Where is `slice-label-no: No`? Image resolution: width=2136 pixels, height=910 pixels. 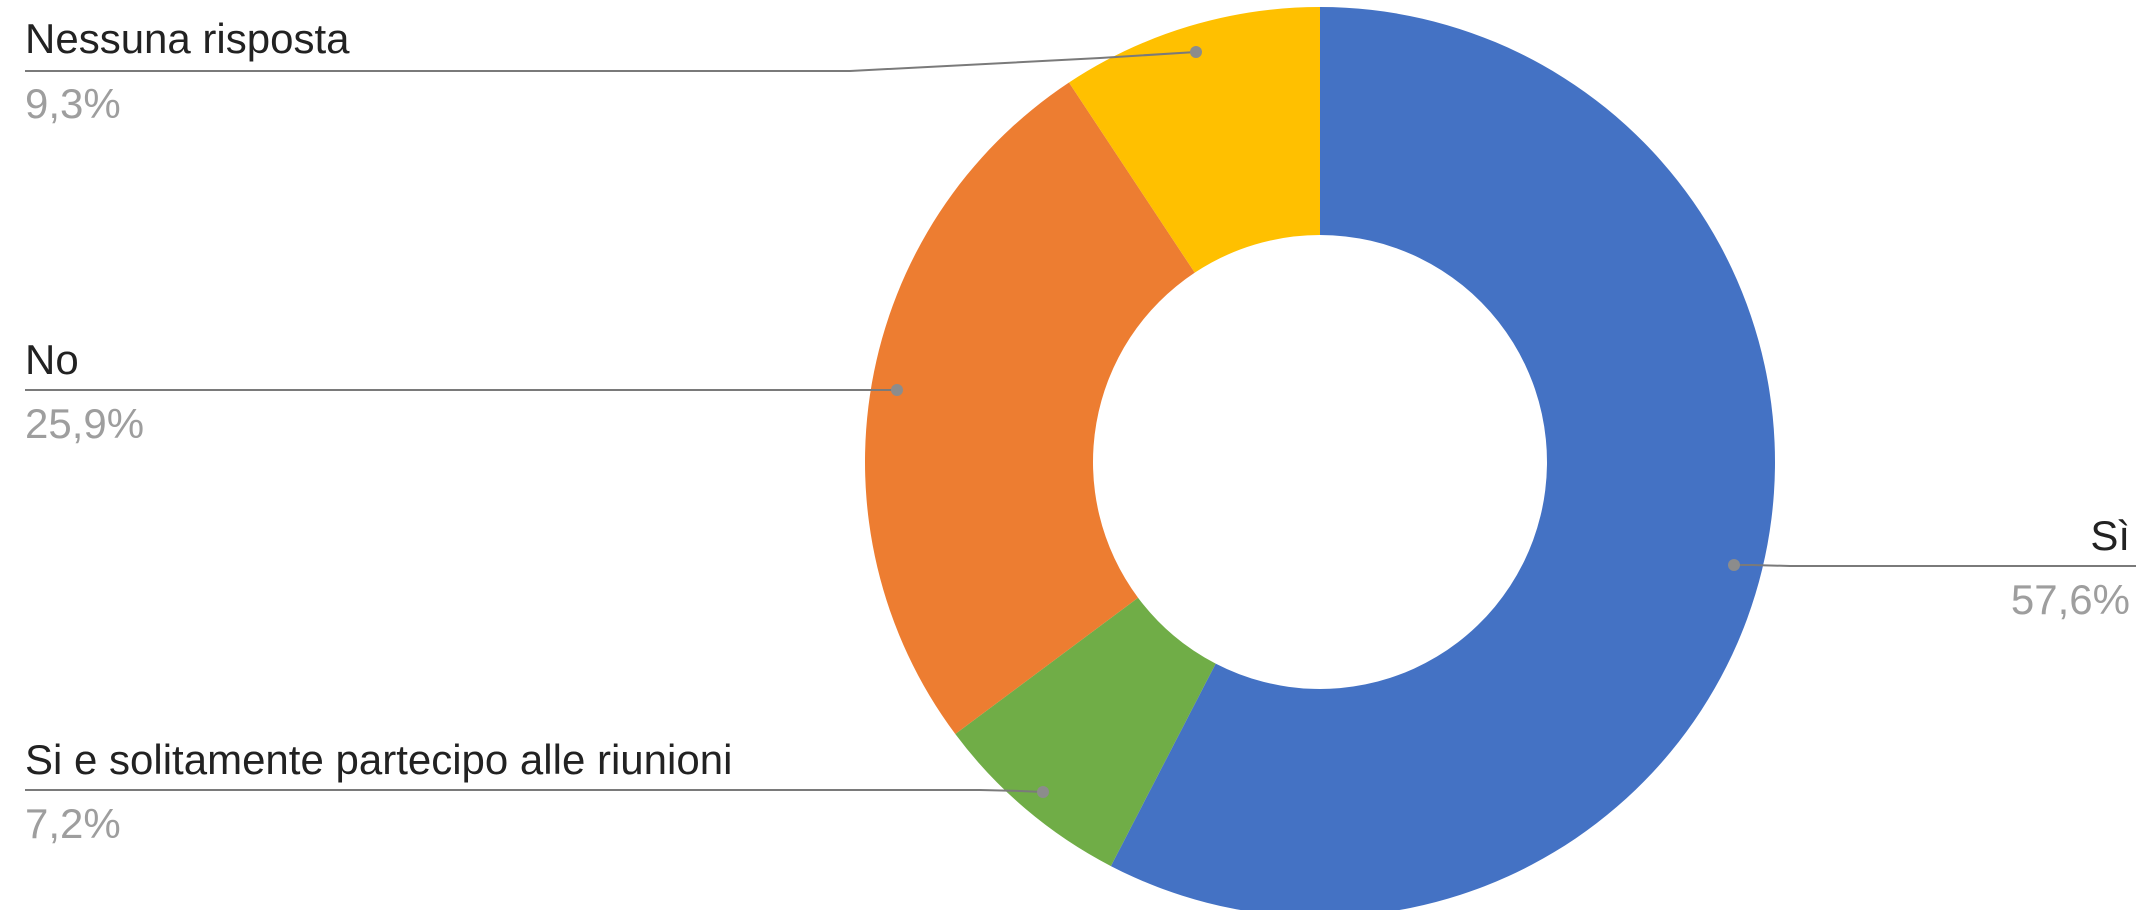
slice-label-no: No is located at coordinates (52, 359).